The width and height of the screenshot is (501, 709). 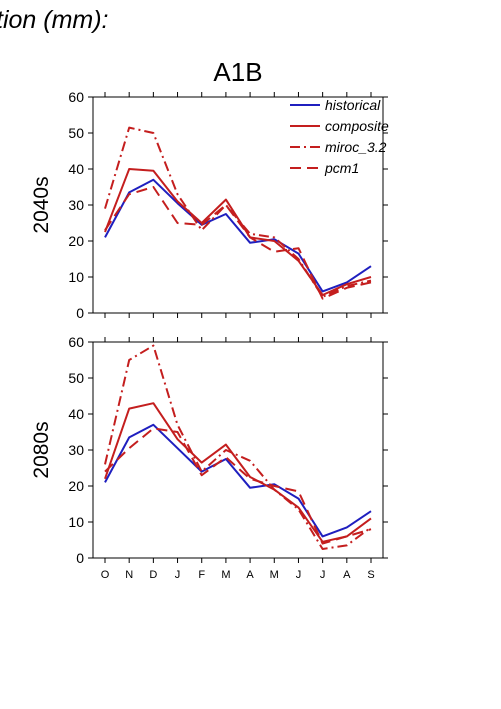 What do you see at coordinates (353, 105) in the screenshot?
I see `legend-label-historical: historical` at bounding box center [353, 105].